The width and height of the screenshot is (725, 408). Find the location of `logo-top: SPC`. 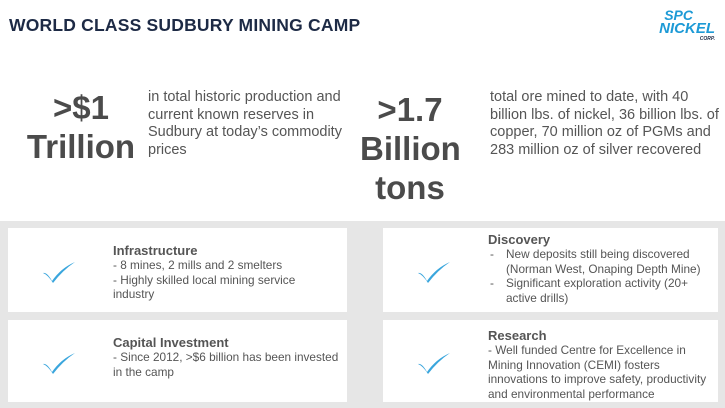

logo-top: SPC is located at coordinates (678, 15).